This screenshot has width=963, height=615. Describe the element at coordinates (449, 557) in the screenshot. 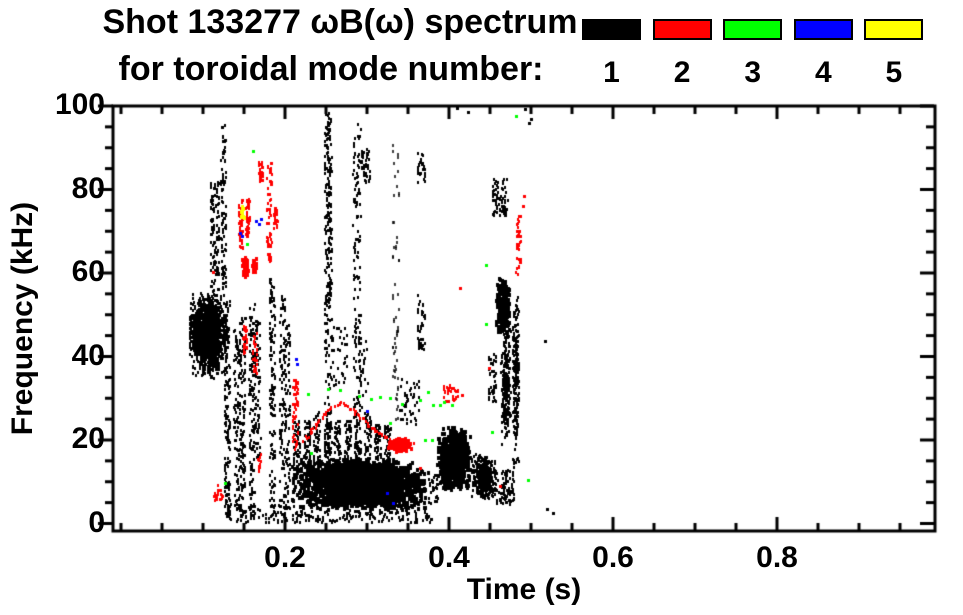

I see `x-tick-label: 0.4` at that location.